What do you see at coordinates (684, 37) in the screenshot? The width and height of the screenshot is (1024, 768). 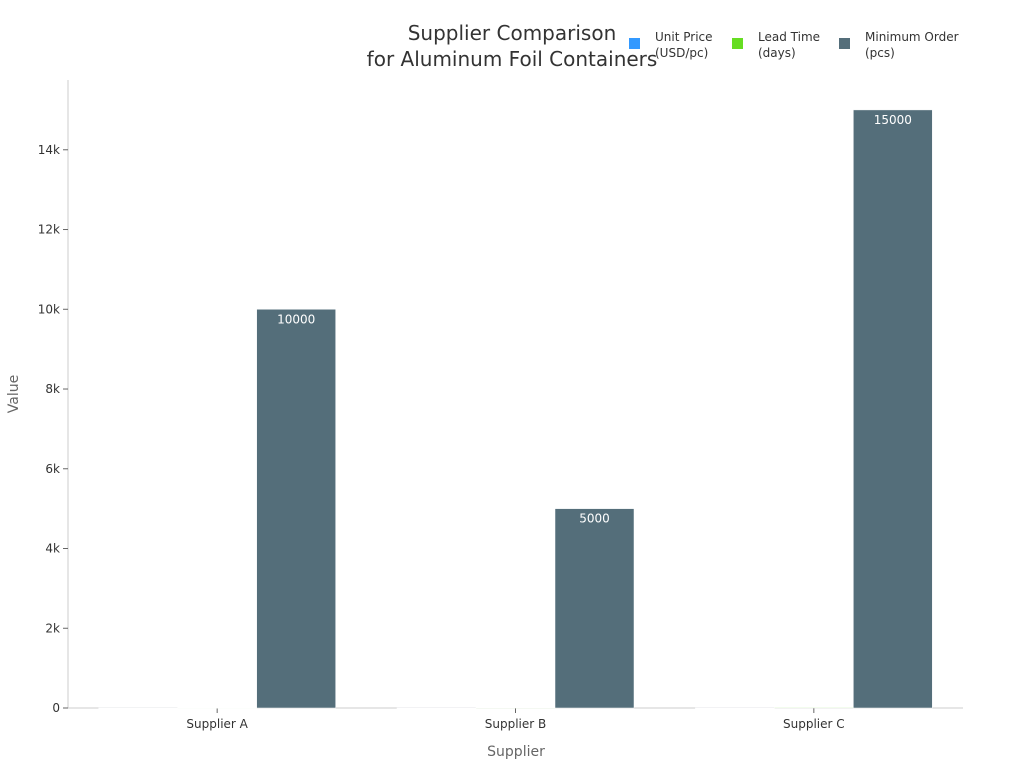 I see `legend-label: Unit Price` at bounding box center [684, 37].